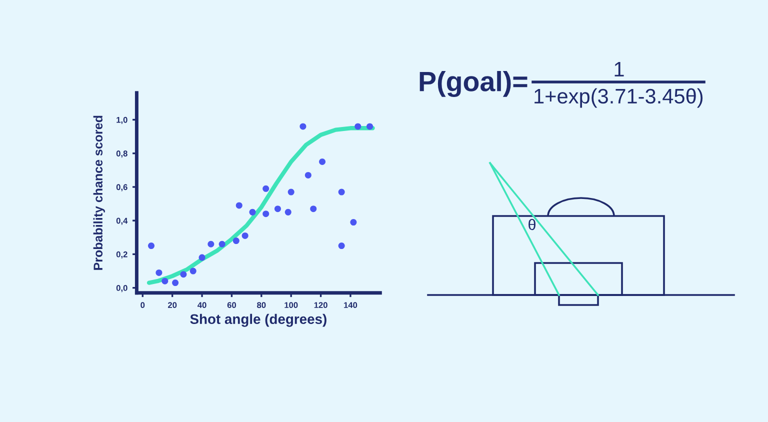 Image resolution: width=768 pixels, height=422 pixels. Describe the element at coordinates (532, 224) in the screenshot. I see `text: θ` at that location.